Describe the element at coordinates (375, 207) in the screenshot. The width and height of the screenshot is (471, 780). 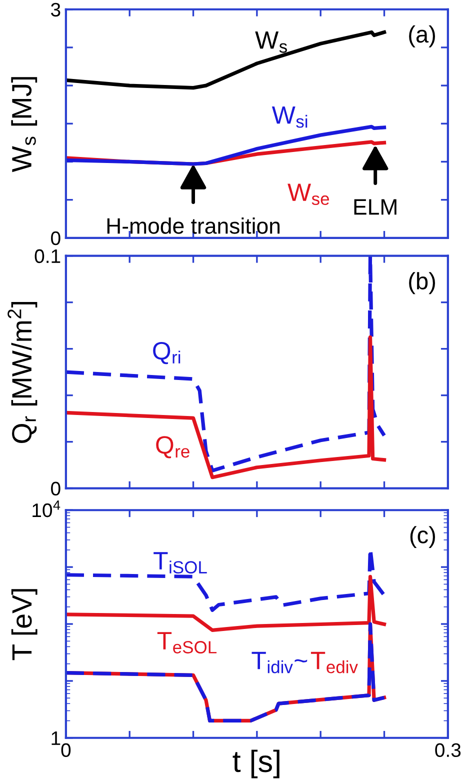
I see `annotation: ELM` at that location.